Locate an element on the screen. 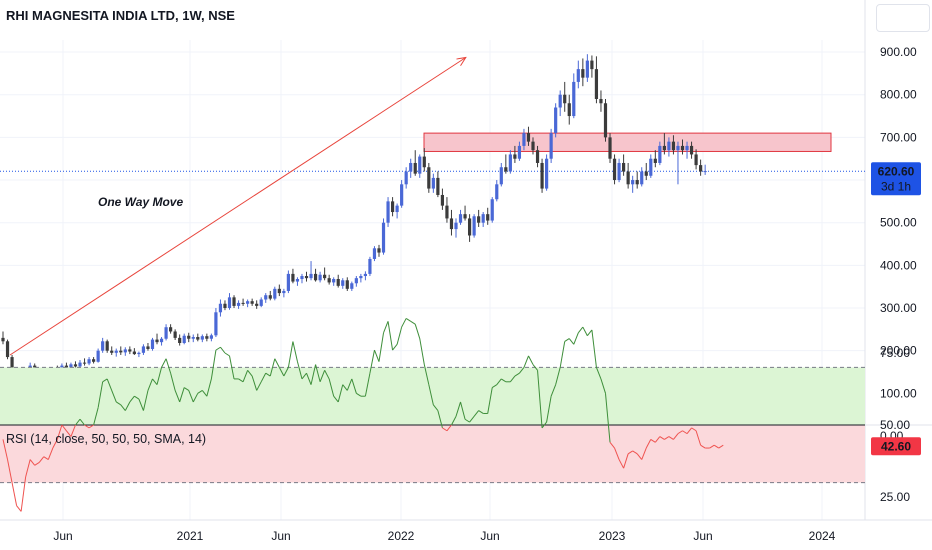  rsi-indicator-label: RSI (14, close, 50, 50, 50, SMA, 14) is located at coordinates (106, 439).